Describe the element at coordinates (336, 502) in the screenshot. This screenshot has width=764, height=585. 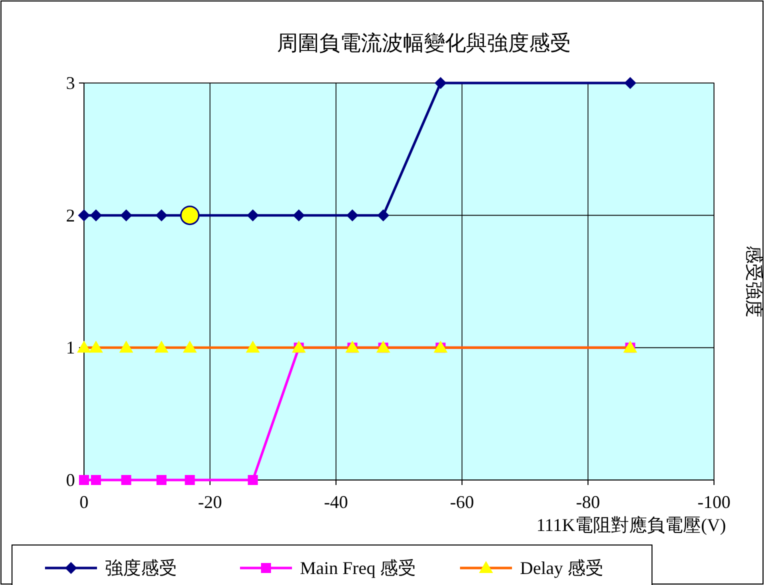
I see `x-tick-label: -40` at that location.